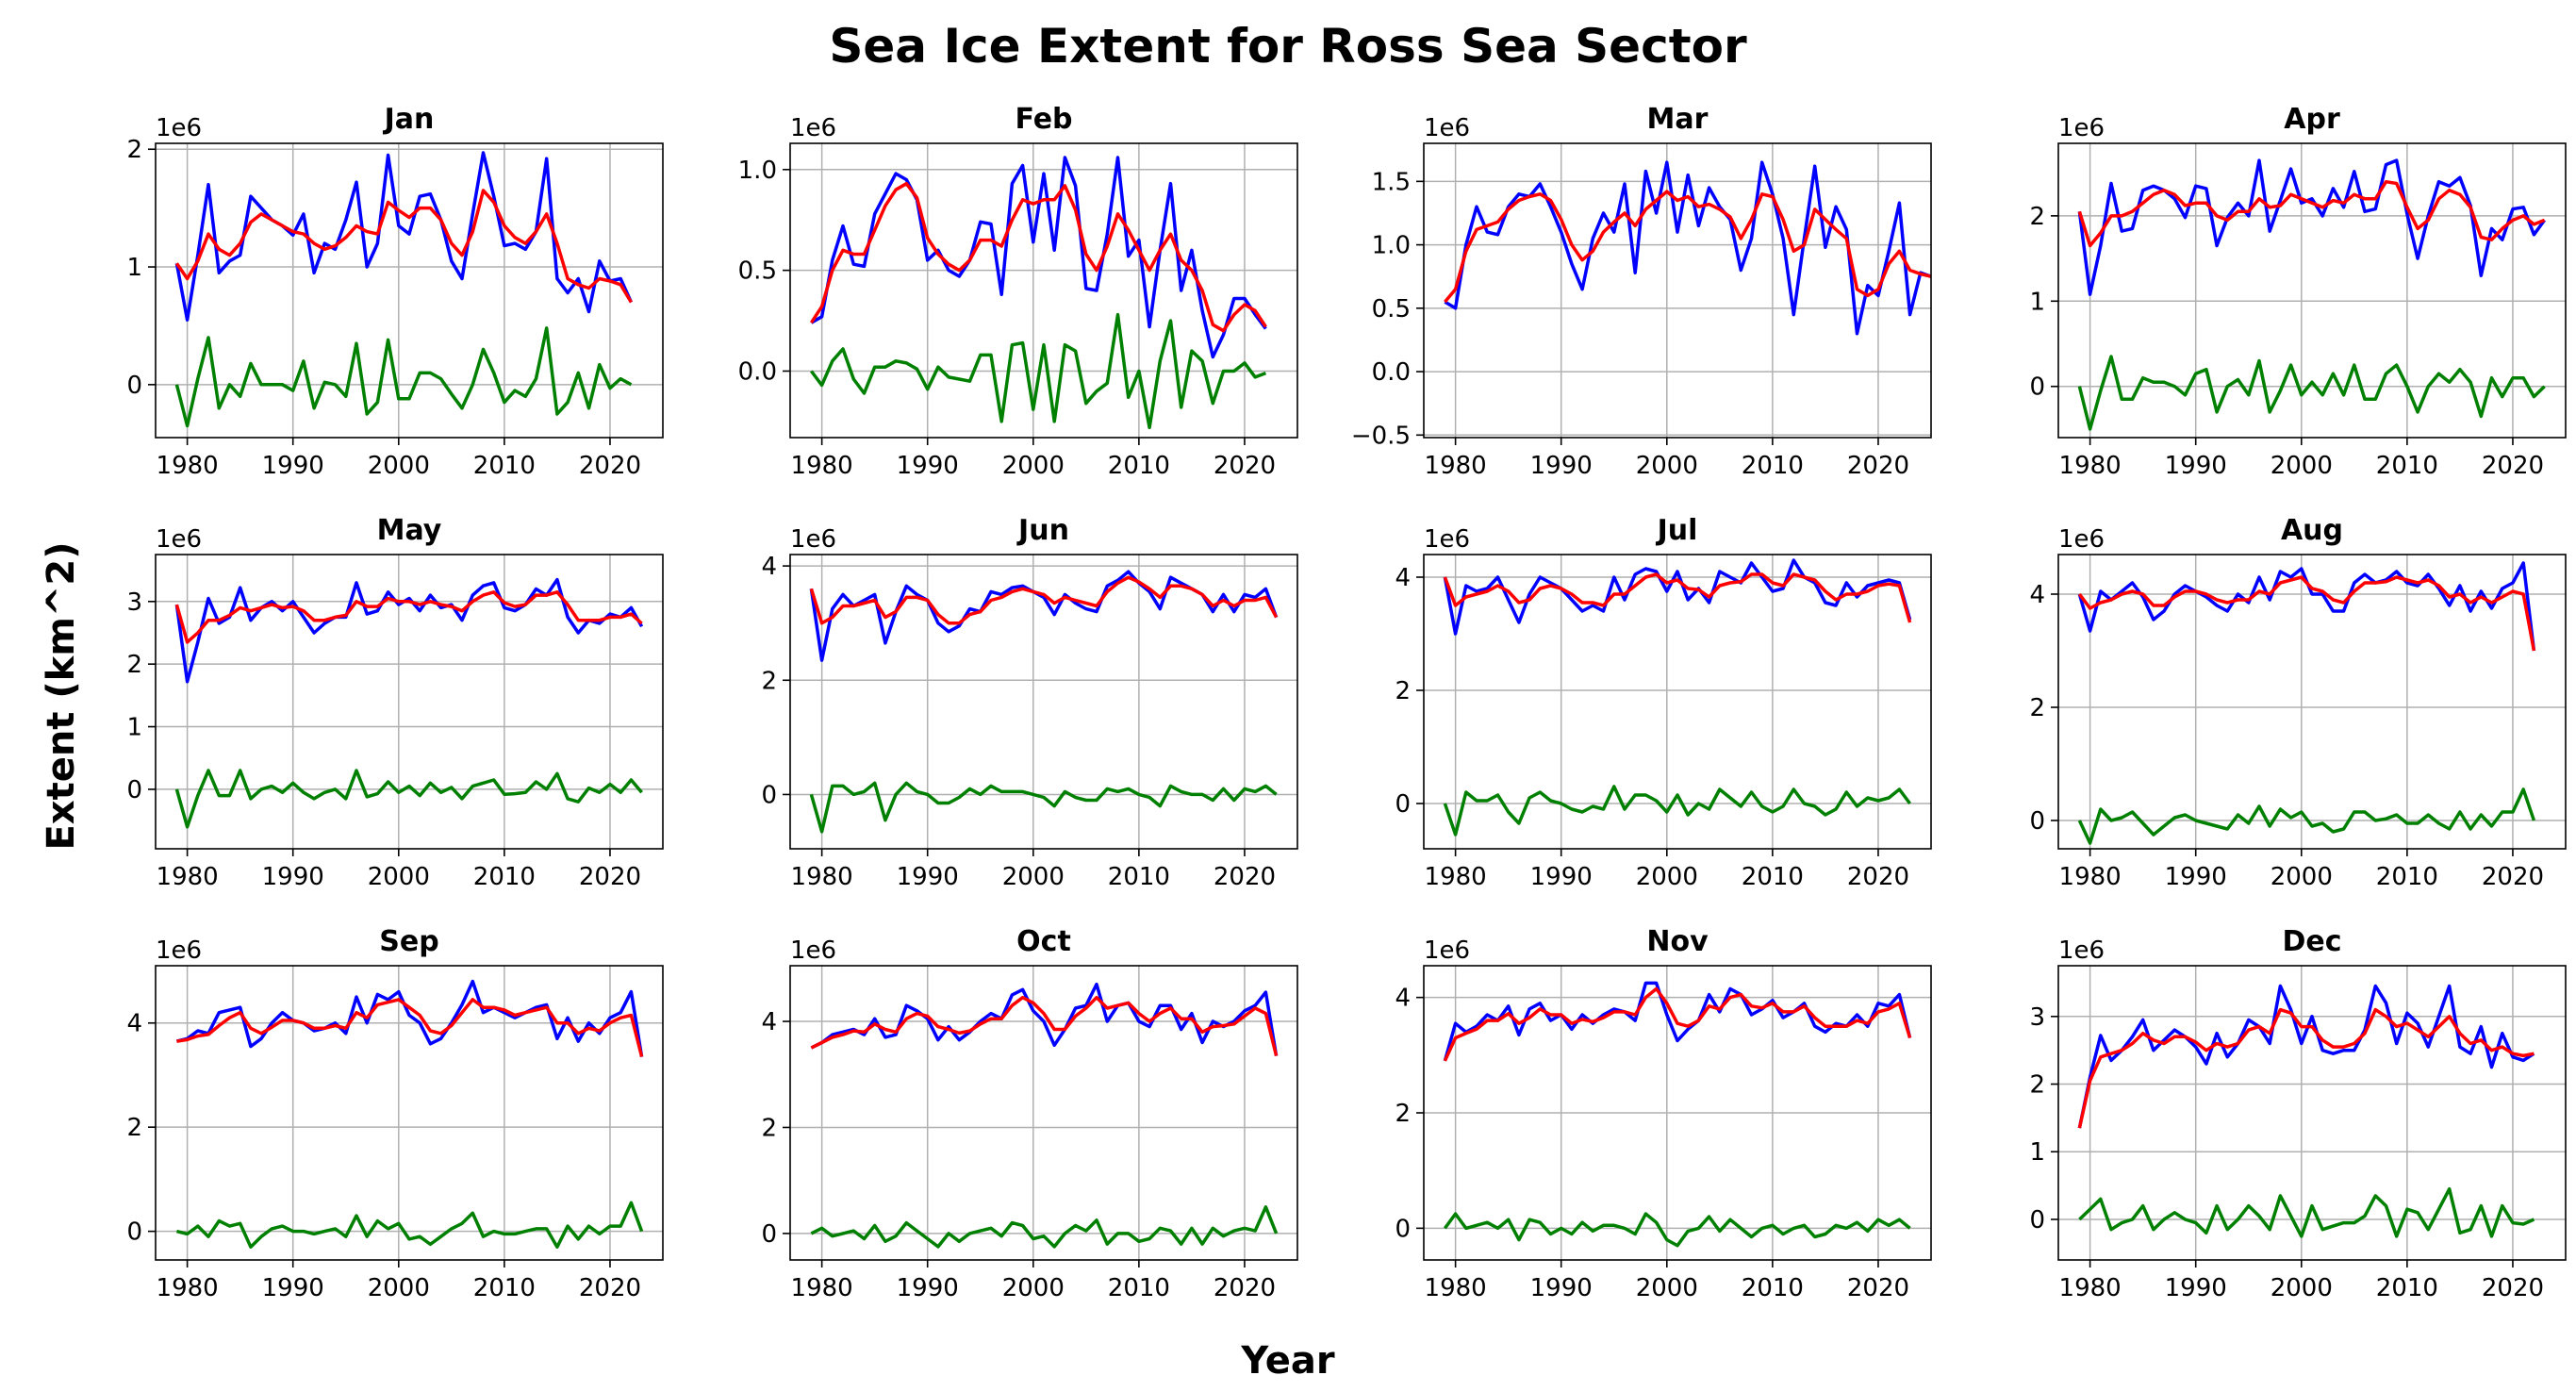 The height and width of the screenshot is (1392, 2576). I want to click on subplot-title: Jun, so click(1042, 530).